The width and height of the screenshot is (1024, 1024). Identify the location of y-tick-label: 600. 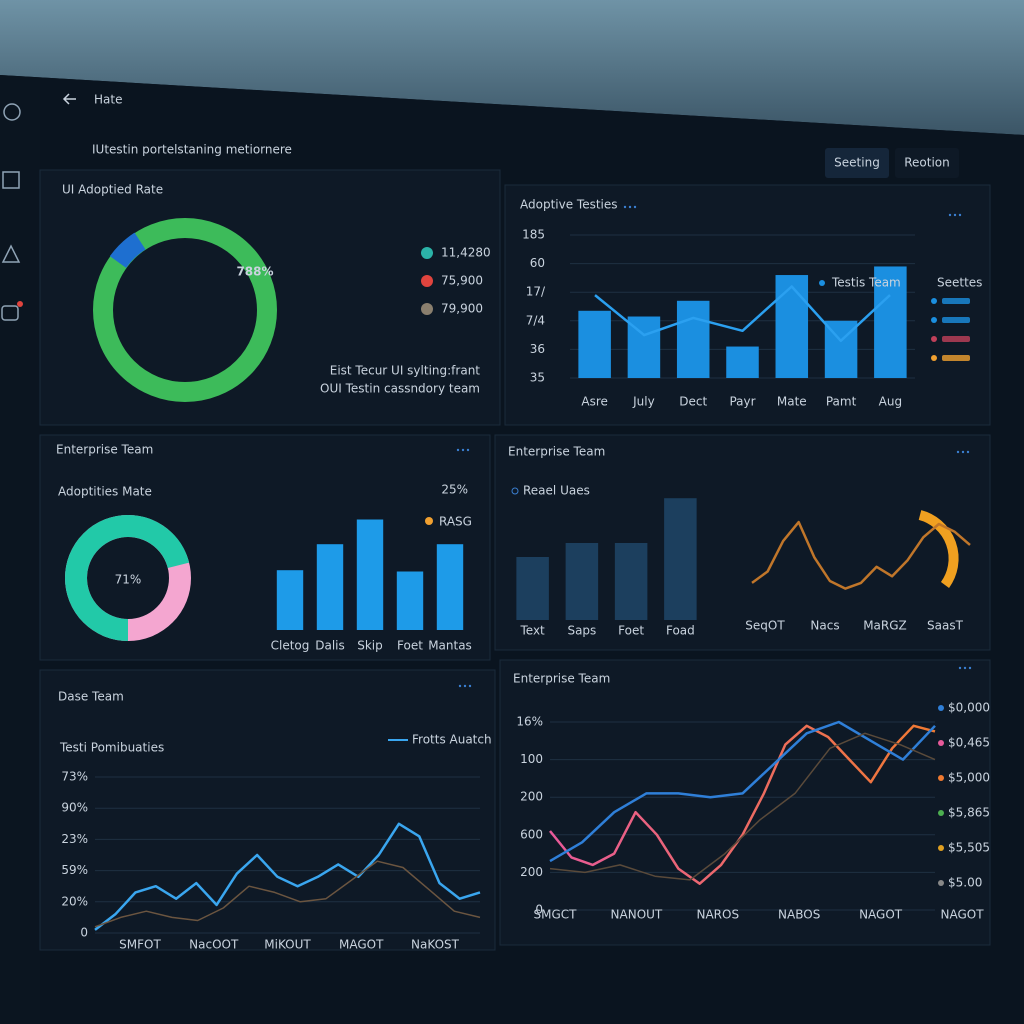
(531, 834).